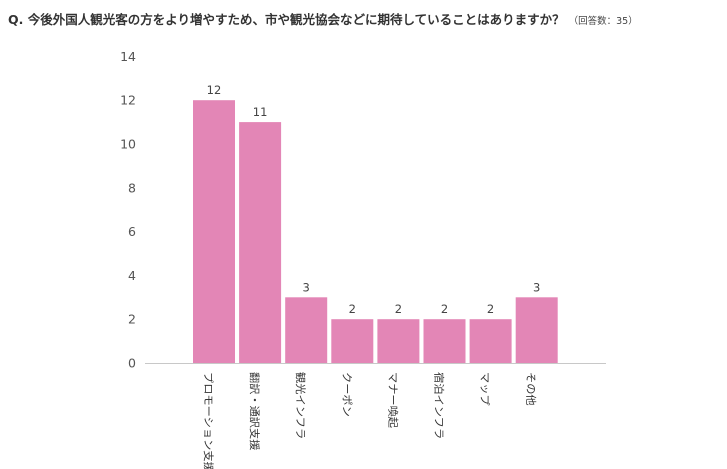 This screenshot has height=469, width=727. What do you see at coordinates (254, 411) in the screenshot?
I see `category-label: 翻訳・通訳支援` at bounding box center [254, 411].